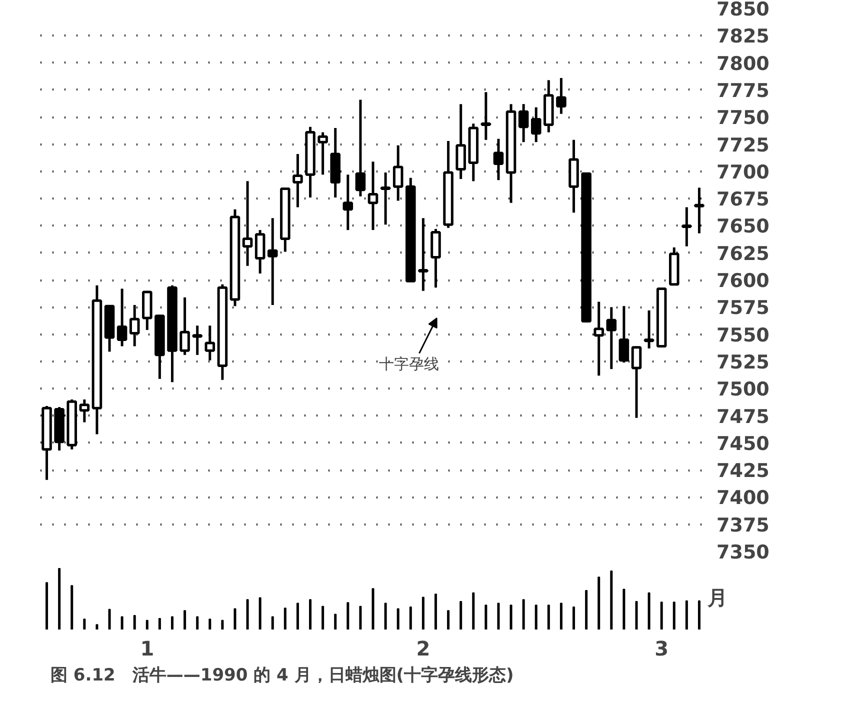 The image size is (845, 716). Describe the element at coordinates (743, 525) in the screenshot. I see `y-tick-label: 7375` at that location.